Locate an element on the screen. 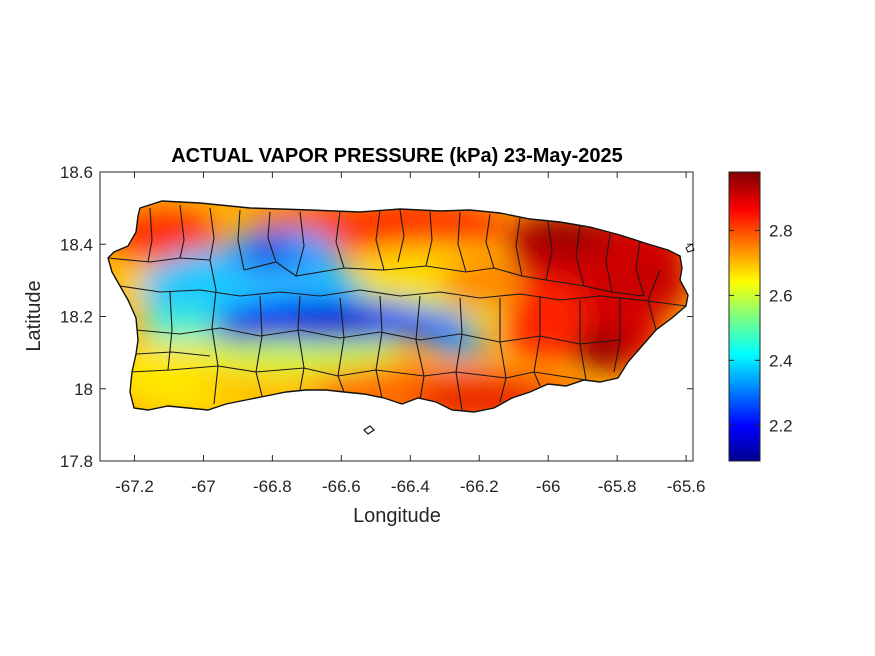 The width and height of the screenshot is (875, 656). y-tick-label: 18.2 is located at coordinates (76, 317).